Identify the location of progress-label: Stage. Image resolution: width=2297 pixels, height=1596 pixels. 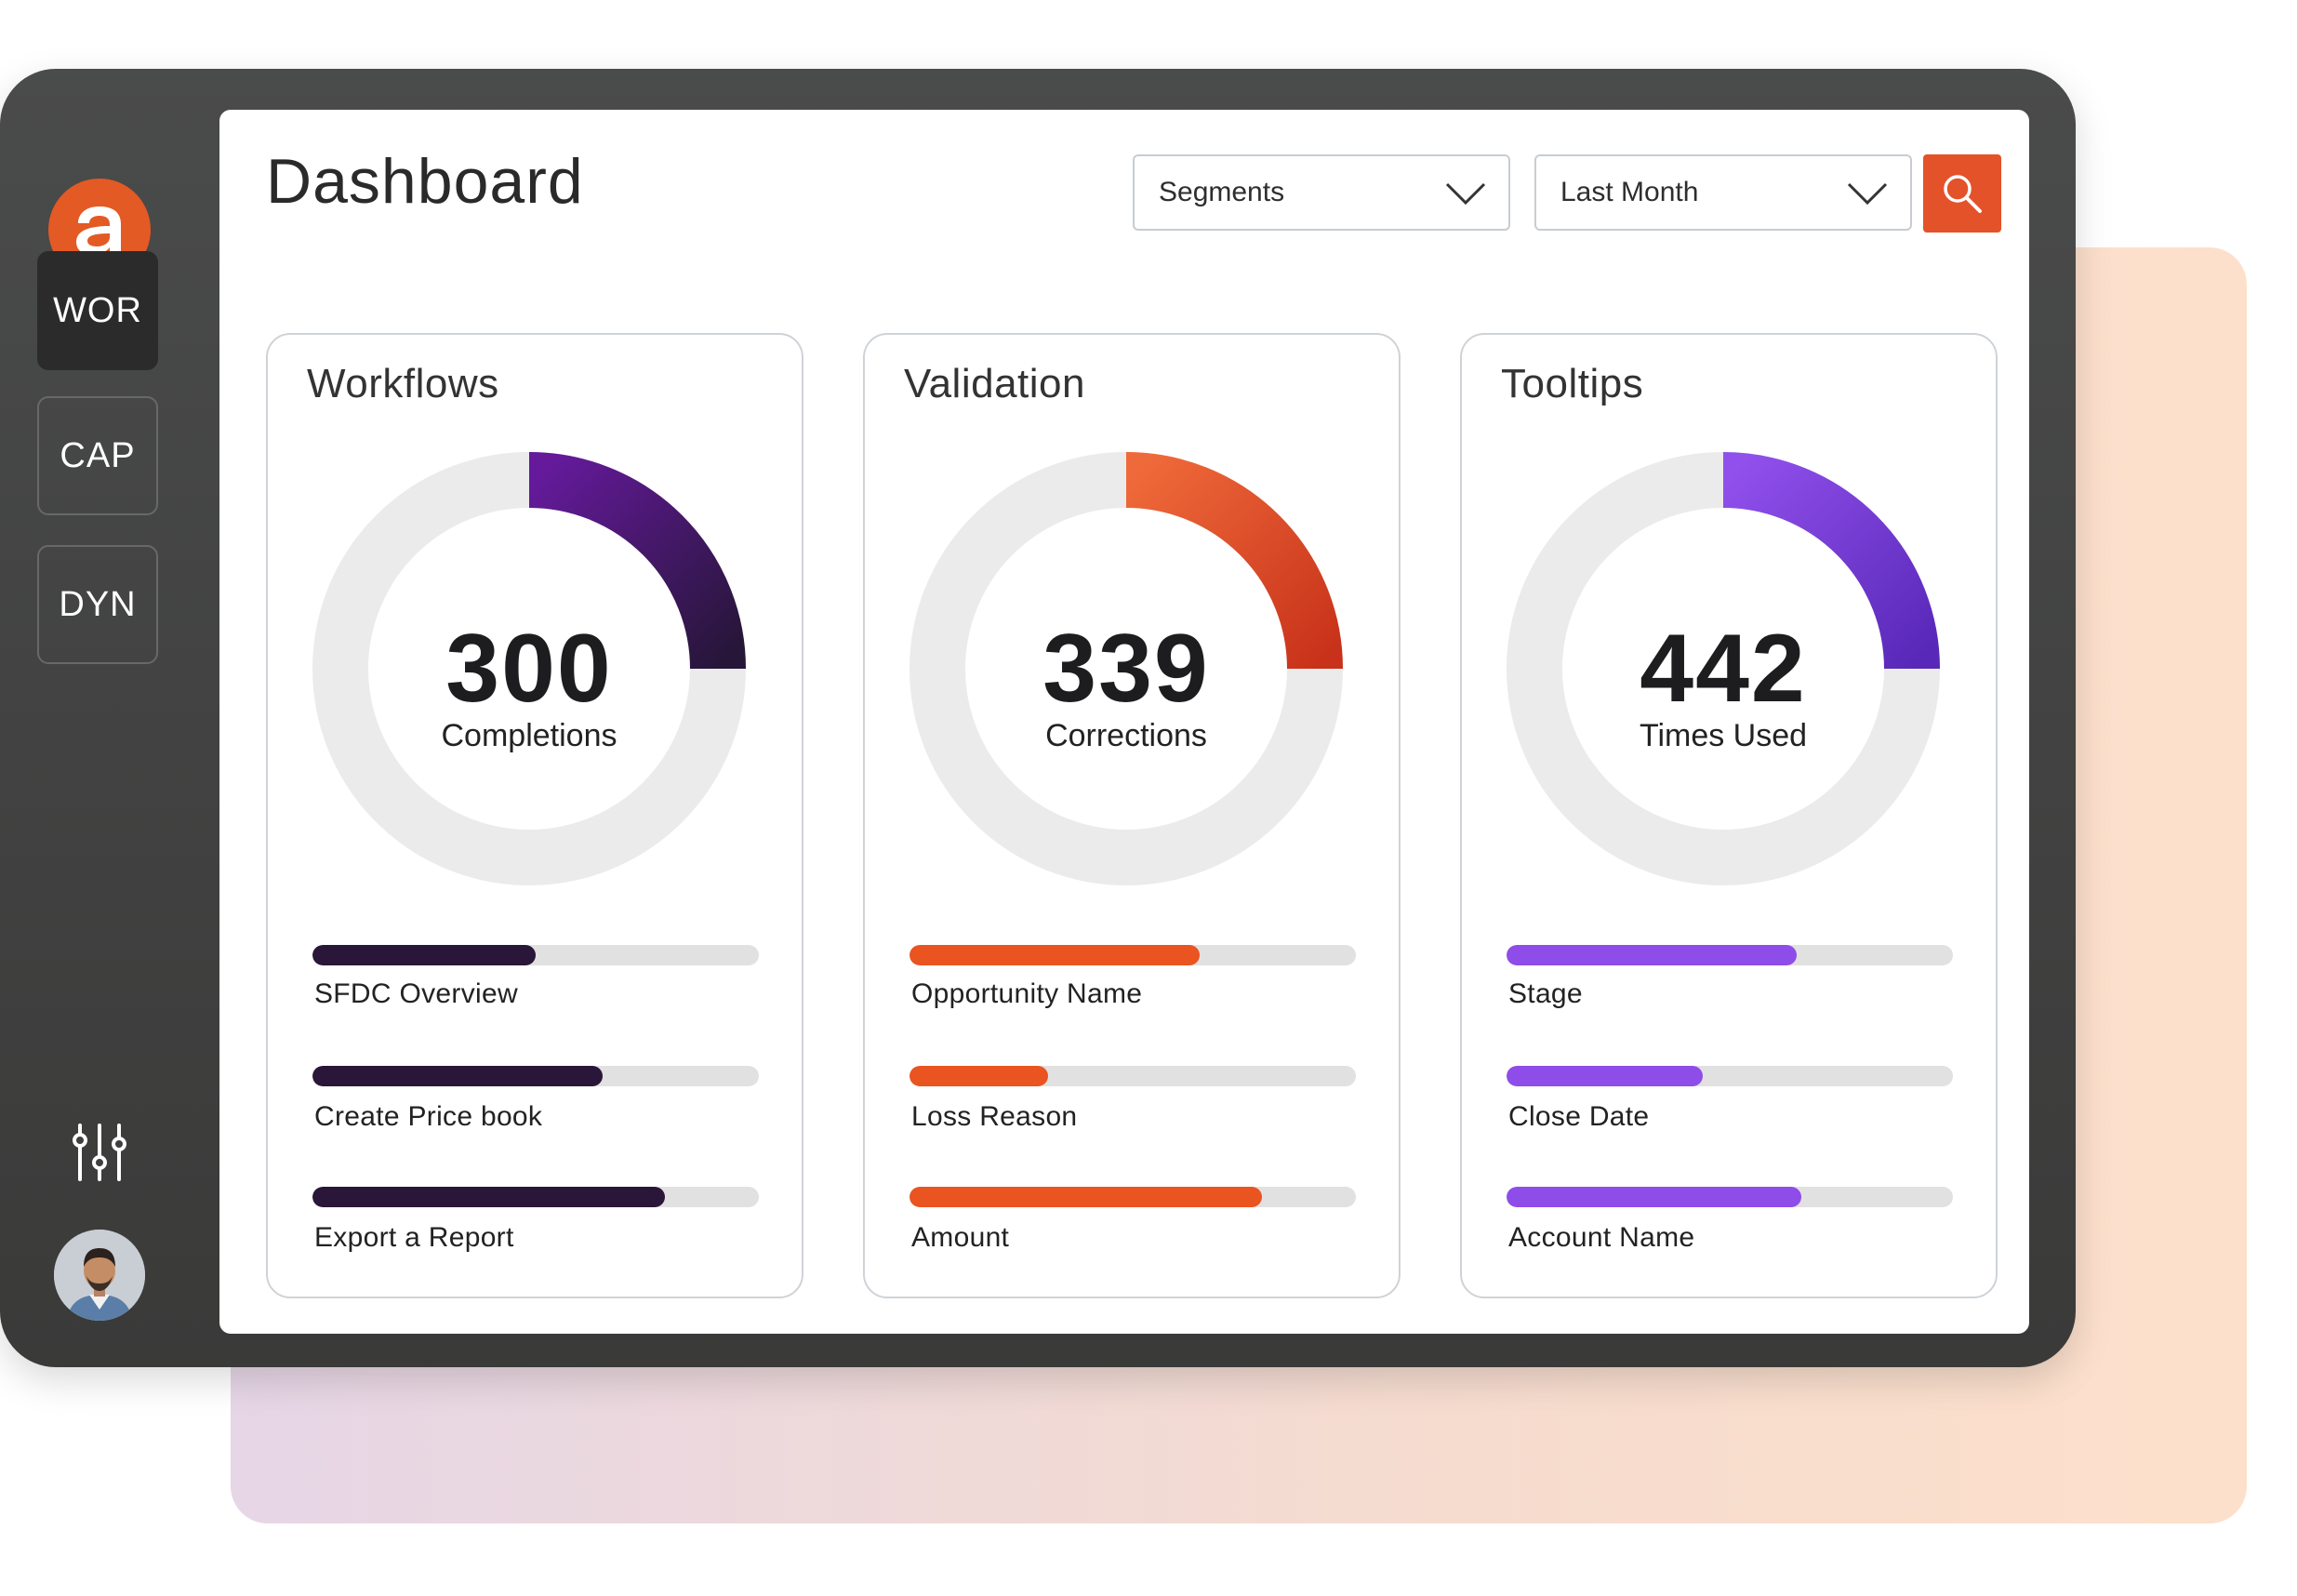
(1545, 994).